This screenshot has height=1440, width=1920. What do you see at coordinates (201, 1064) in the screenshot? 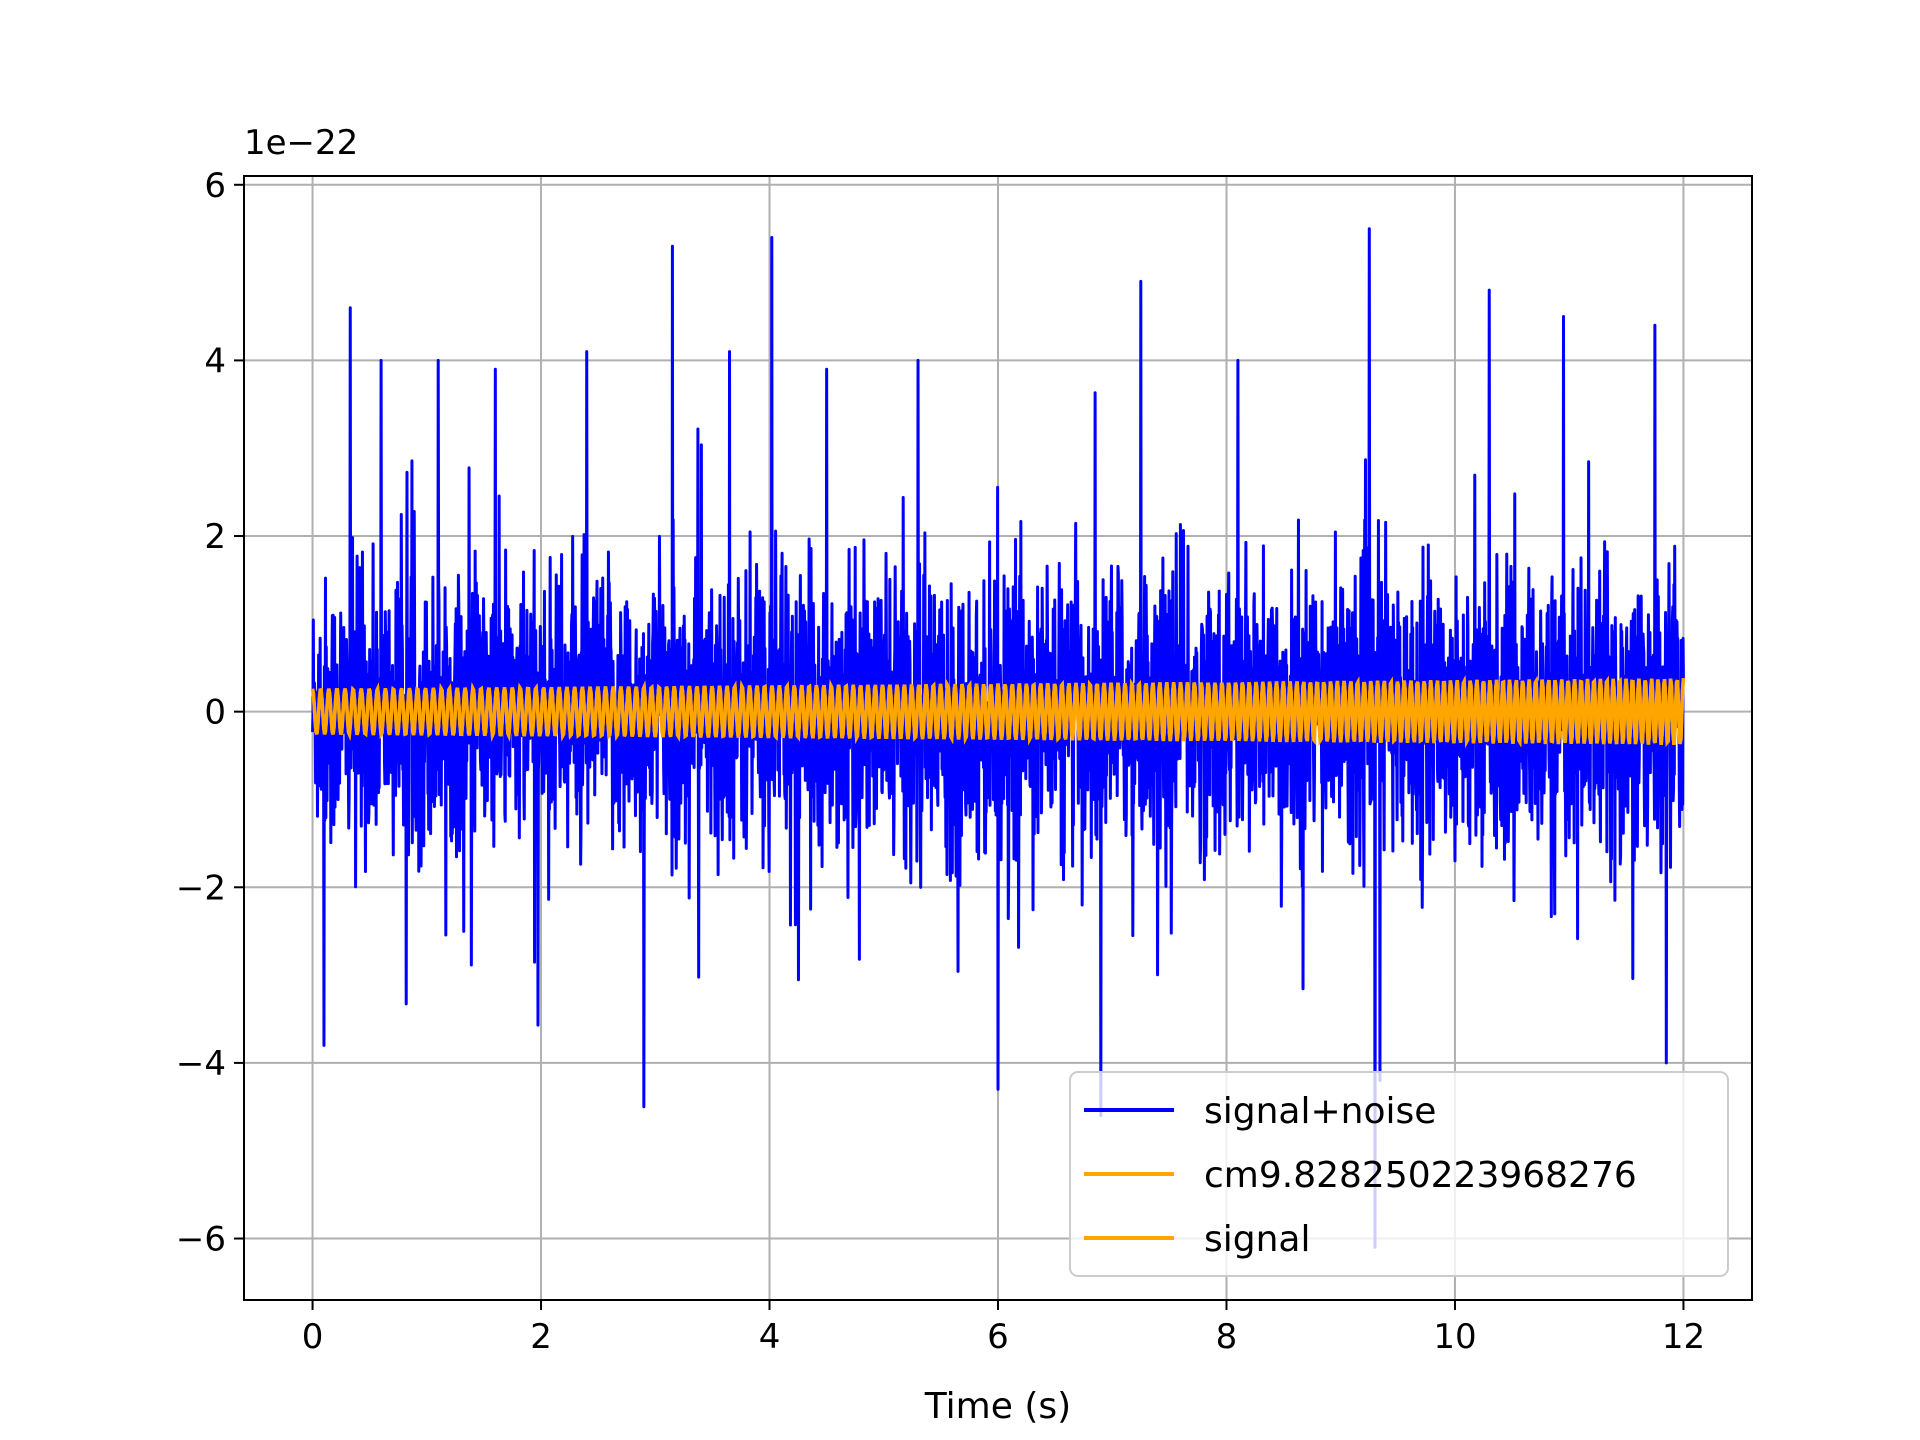
I see `y-tick-label: −4` at bounding box center [201, 1064].